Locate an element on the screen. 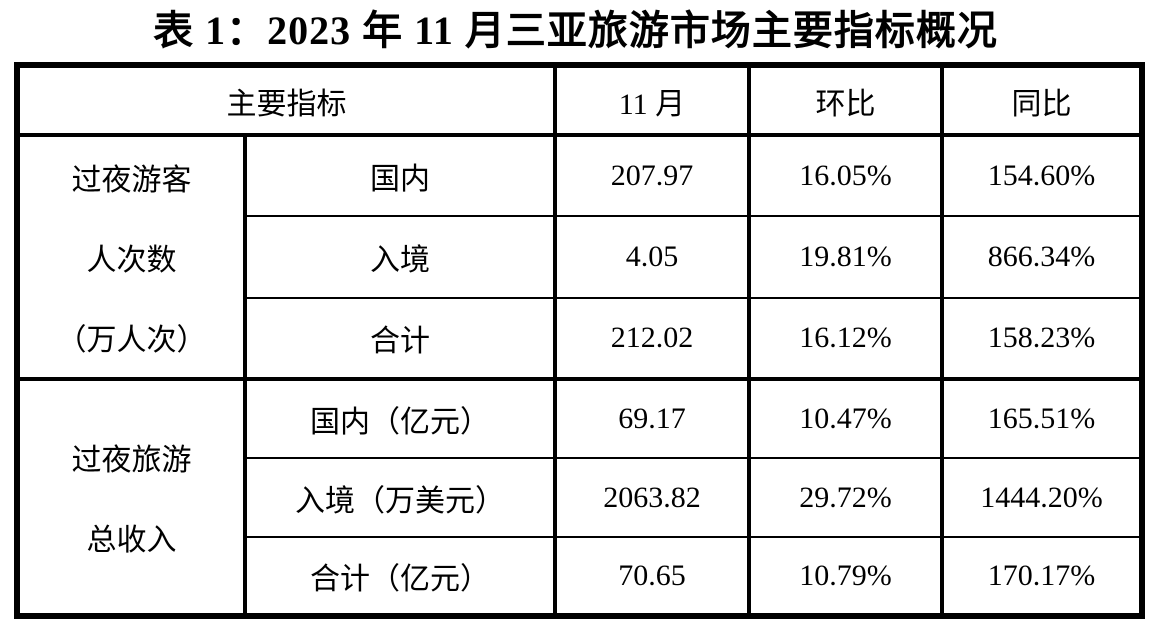 The width and height of the screenshot is (1151, 638). cell-value-yoy: 1444.20% is located at coordinates (1042, 497).